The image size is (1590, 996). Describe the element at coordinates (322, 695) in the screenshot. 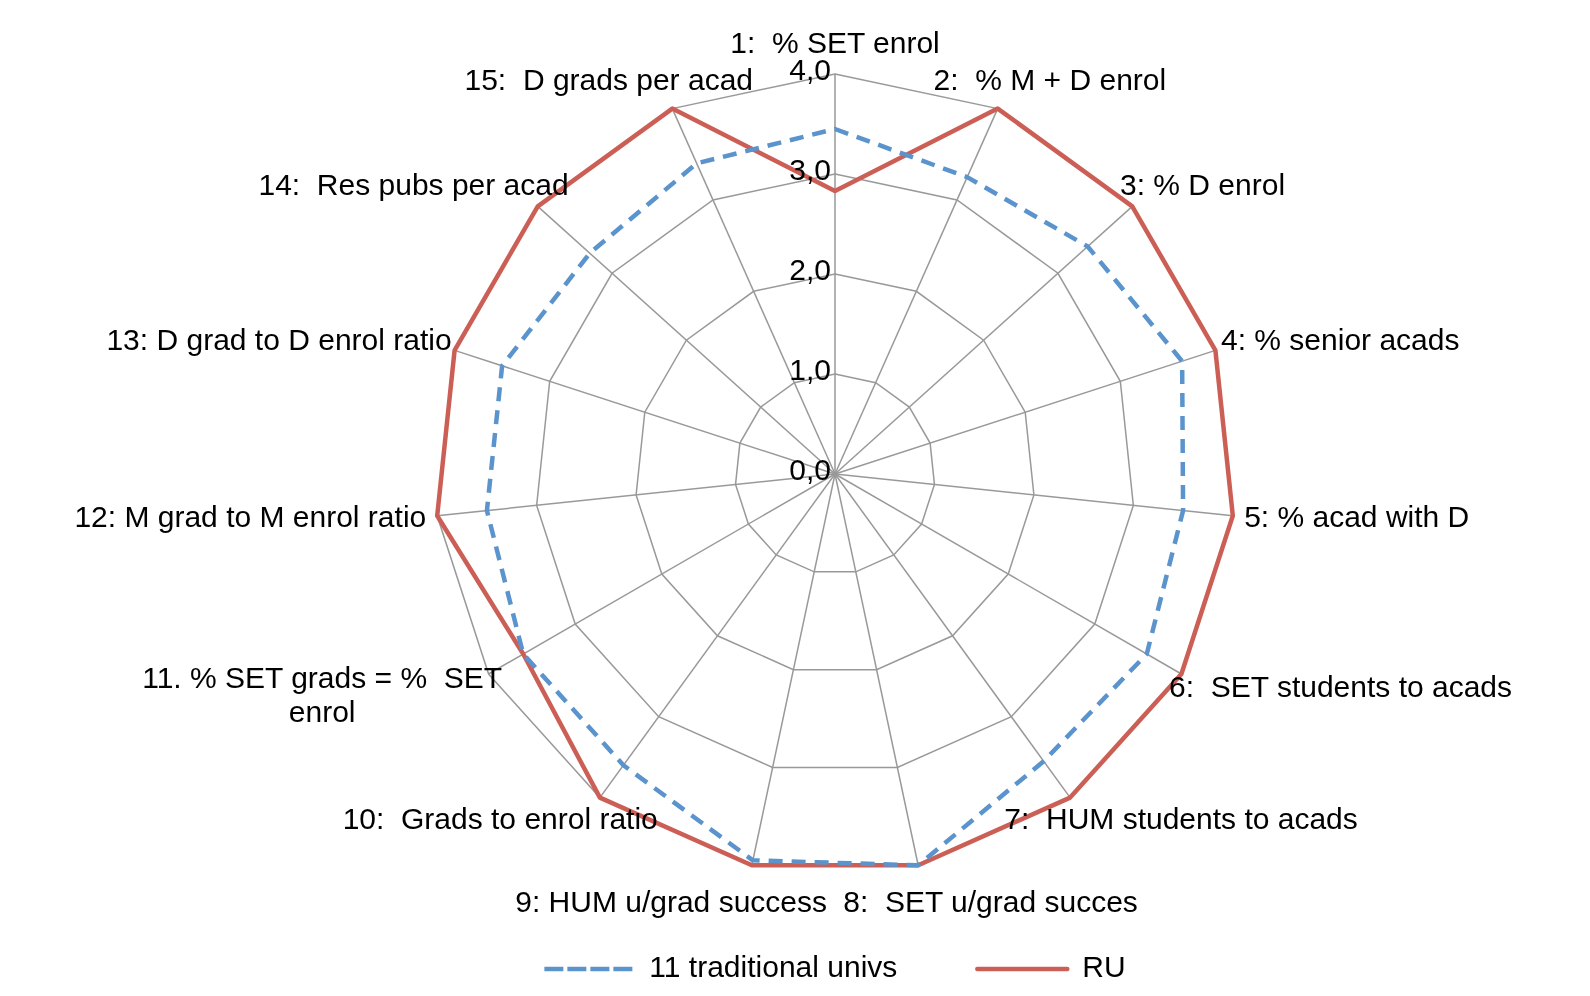

I see `spoke-label: 11. % SET grads = % SET enrol` at that location.